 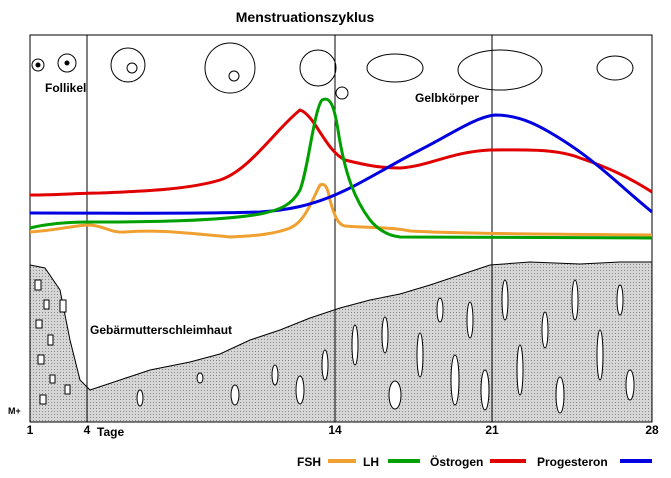 What do you see at coordinates (335, 430) in the screenshot?
I see `day-tick: 14` at bounding box center [335, 430].